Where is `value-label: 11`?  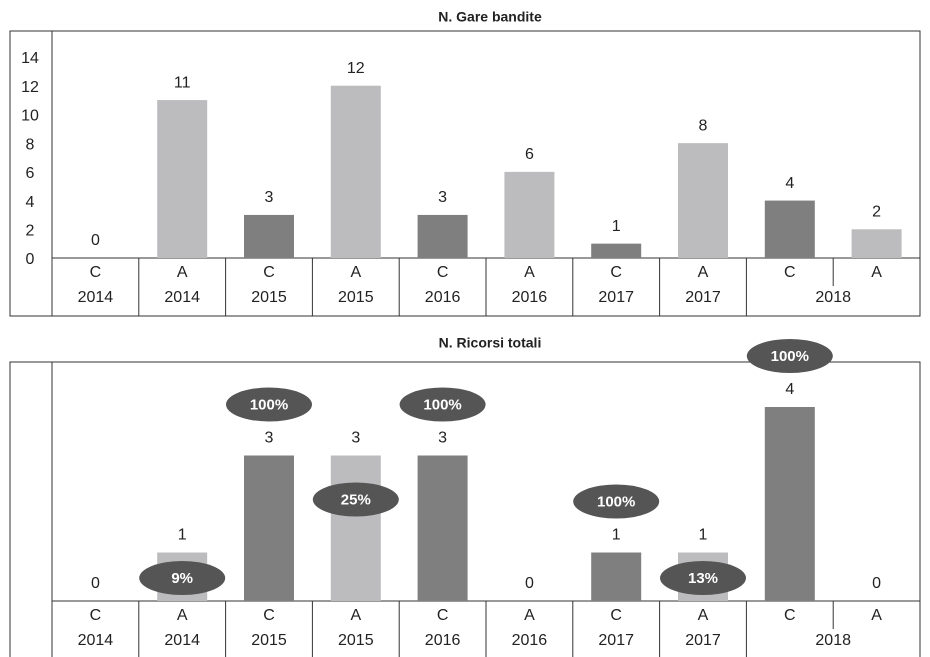 value-label: 11 is located at coordinates (182, 82).